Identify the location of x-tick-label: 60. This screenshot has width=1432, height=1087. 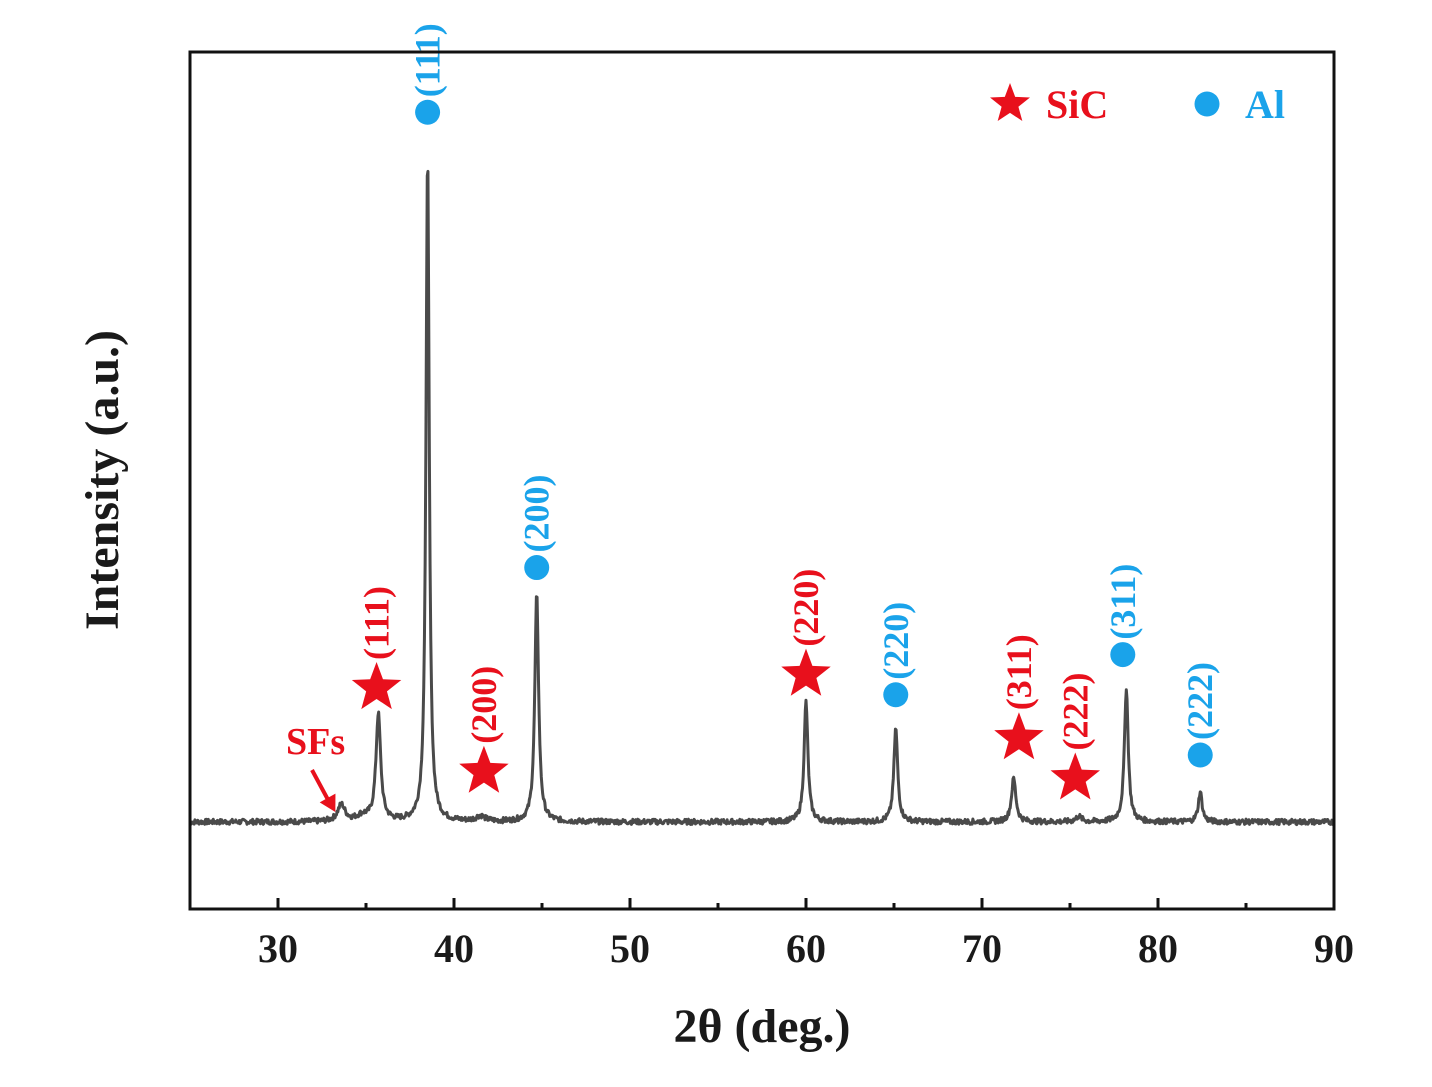
(806, 948).